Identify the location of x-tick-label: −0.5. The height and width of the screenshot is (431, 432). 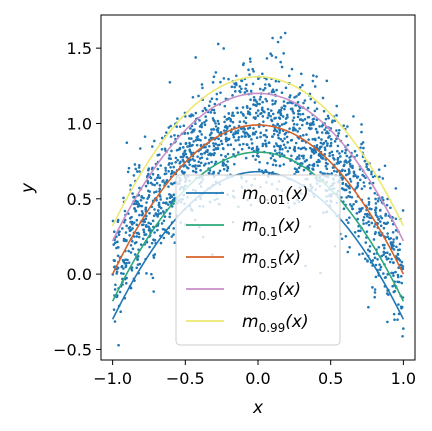
(185, 378).